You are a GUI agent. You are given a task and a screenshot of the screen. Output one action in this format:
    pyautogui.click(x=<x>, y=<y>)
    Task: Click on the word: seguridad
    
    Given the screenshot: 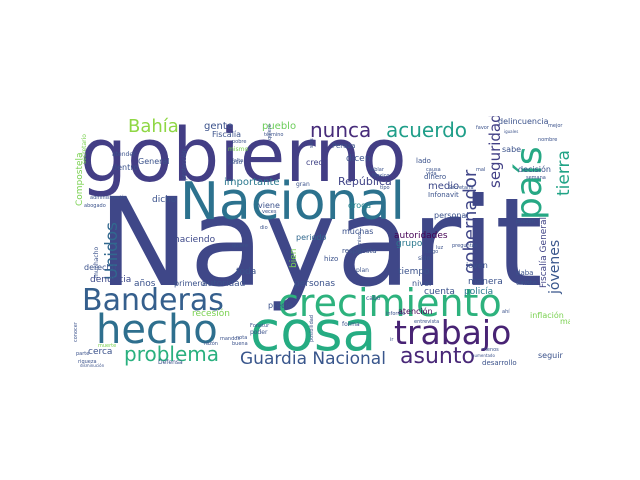 What is the action you would take?
    pyautogui.click(x=495, y=152)
    